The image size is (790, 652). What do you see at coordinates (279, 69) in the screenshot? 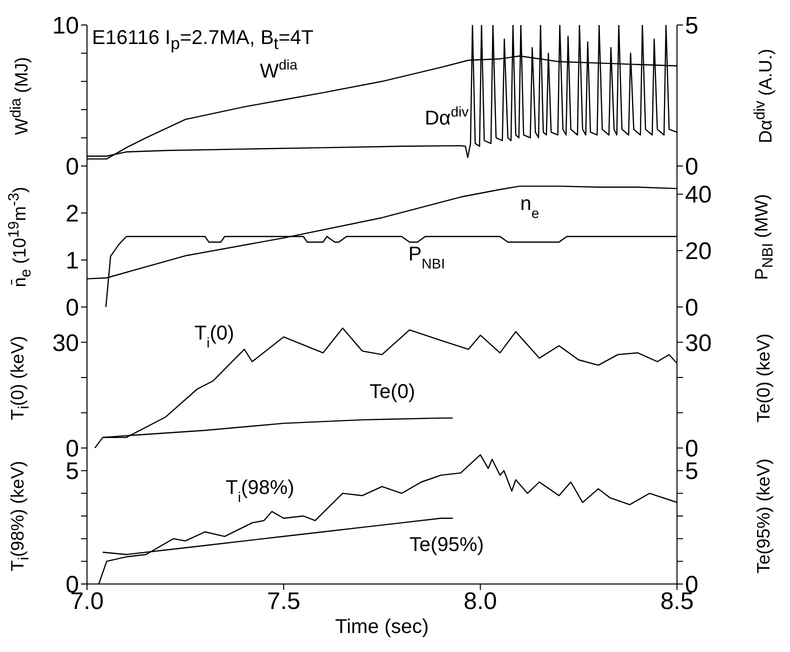
I see `series-label: W$^{dia}$` at bounding box center [279, 69].